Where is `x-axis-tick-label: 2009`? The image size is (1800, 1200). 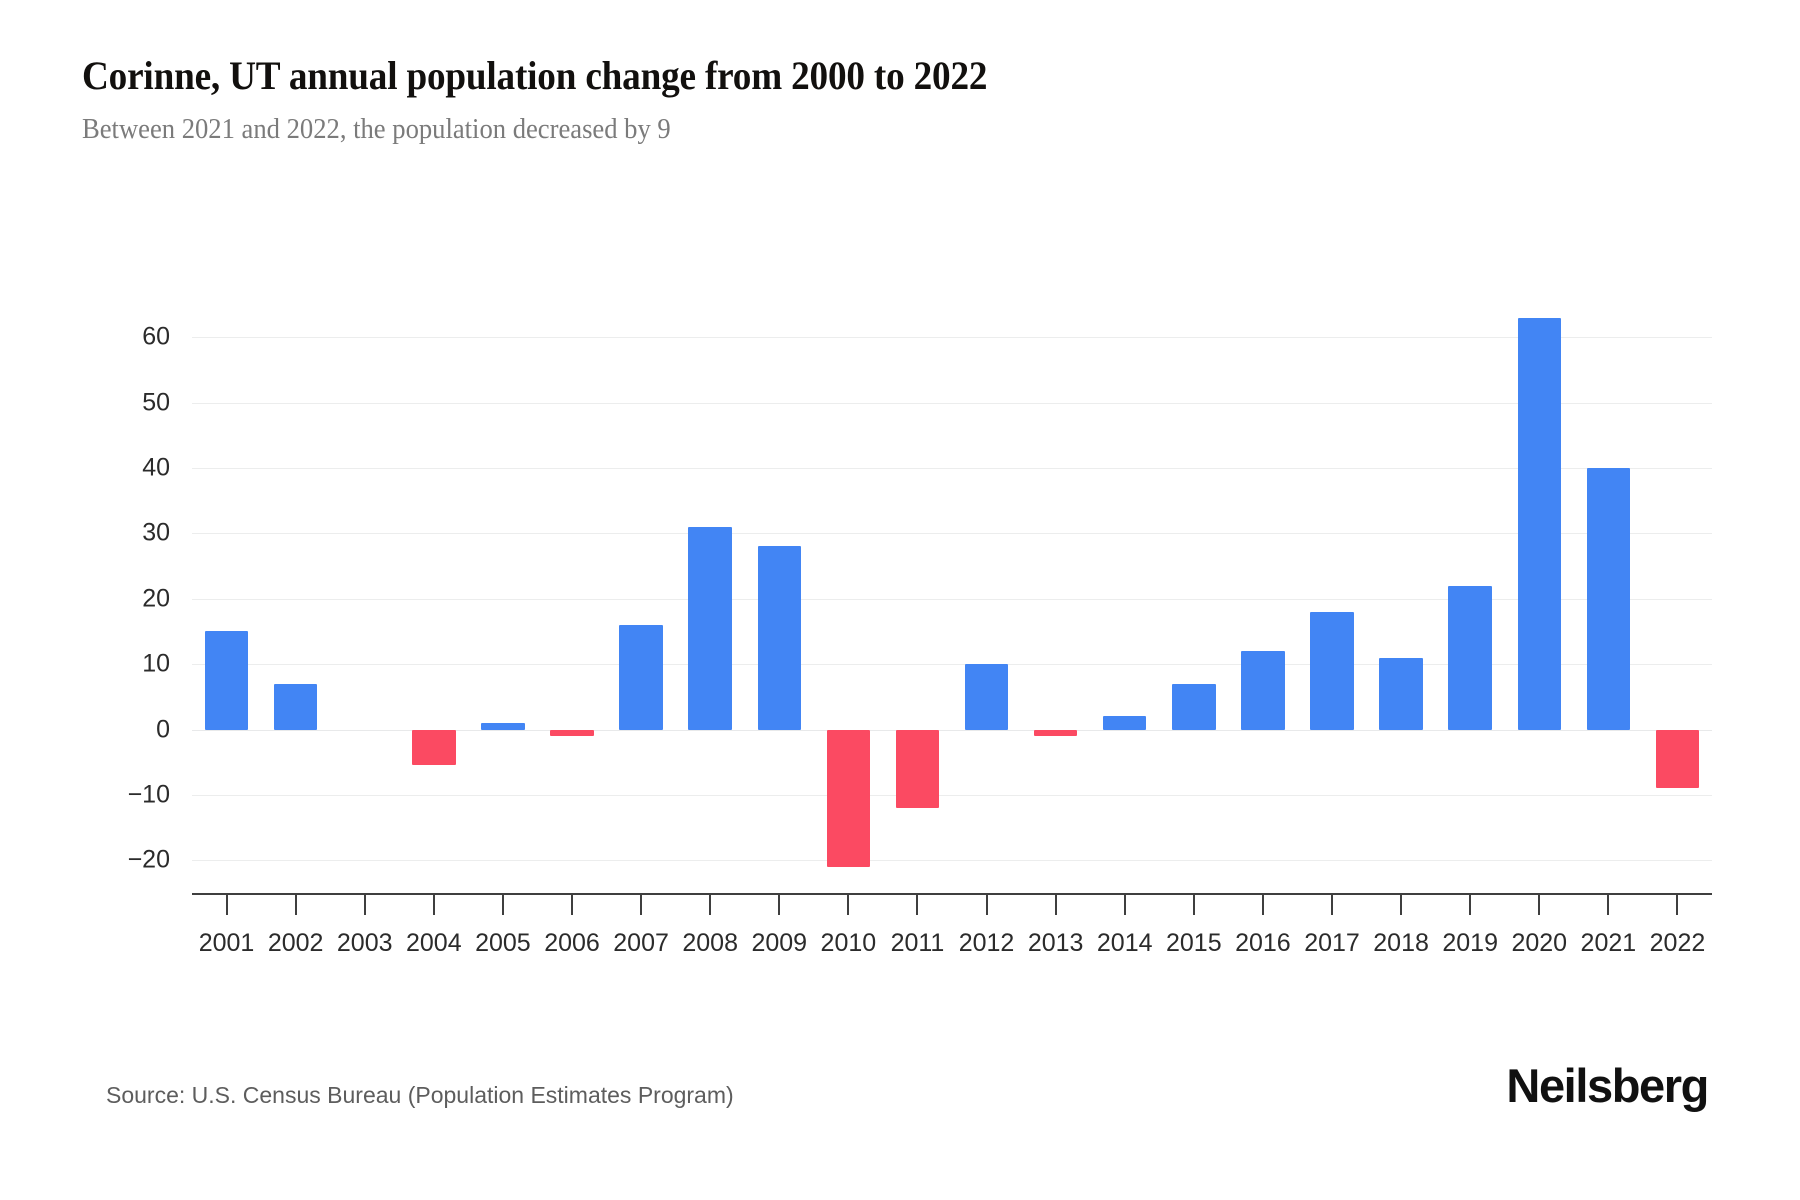 x-axis-tick-label: 2009 is located at coordinates (779, 943).